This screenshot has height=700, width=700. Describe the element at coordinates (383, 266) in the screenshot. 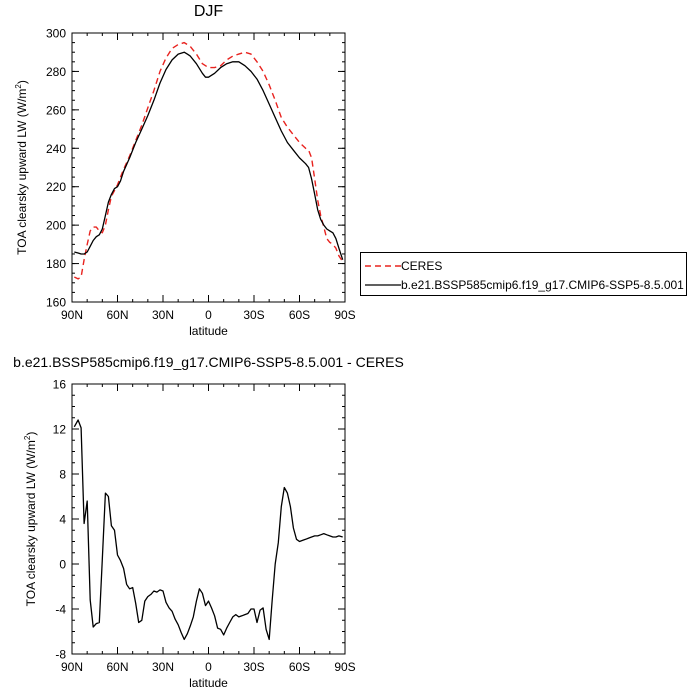

I see `legend-swatch-ceres` at that location.